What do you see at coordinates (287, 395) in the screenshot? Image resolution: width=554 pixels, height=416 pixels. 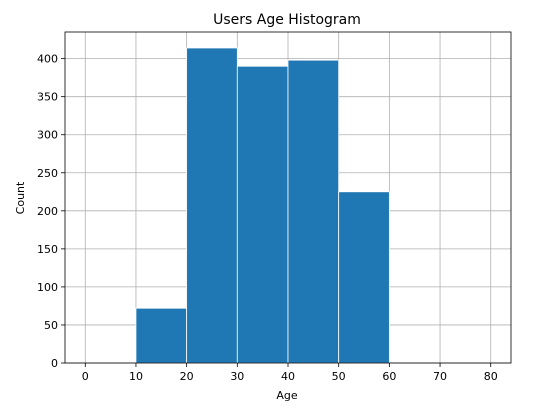 I see `x-axis-label: Age` at bounding box center [287, 395].